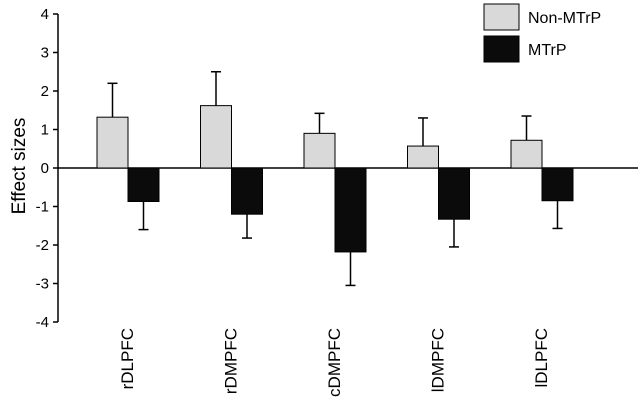 Image resolution: width=639 pixels, height=403 pixels. What do you see at coordinates (438, 360) in the screenshot?
I see `category-label: lDMPFC` at bounding box center [438, 360].